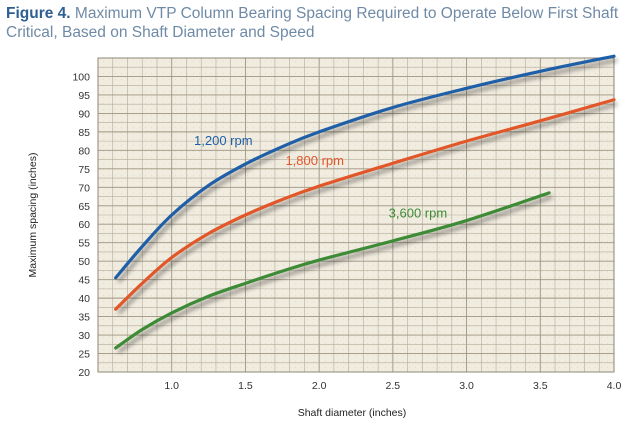  Describe the element at coordinates (319, 386) in the screenshot. I see `x-tick-label: 2.0` at that location.